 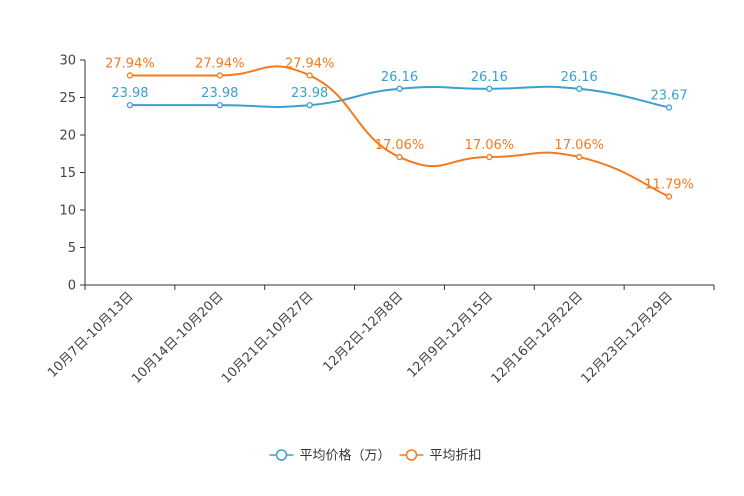 What do you see at coordinates (537, 337) in the screenshot?
I see `x-tick-label: 12月16日-12月22日` at bounding box center [537, 337].